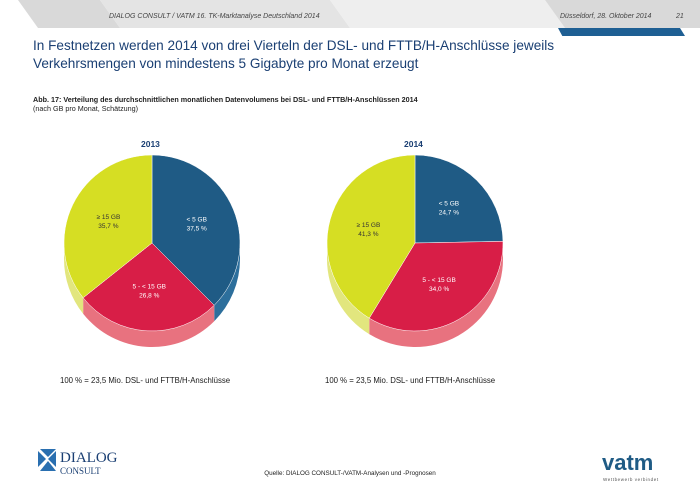 Image resolution: width=700 pixels, height=495 pixels. What do you see at coordinates (631, 479) in the screenshot?
I see `vatm-tagline: Wettbewerb verbindet` at bounding box center [631, 479].